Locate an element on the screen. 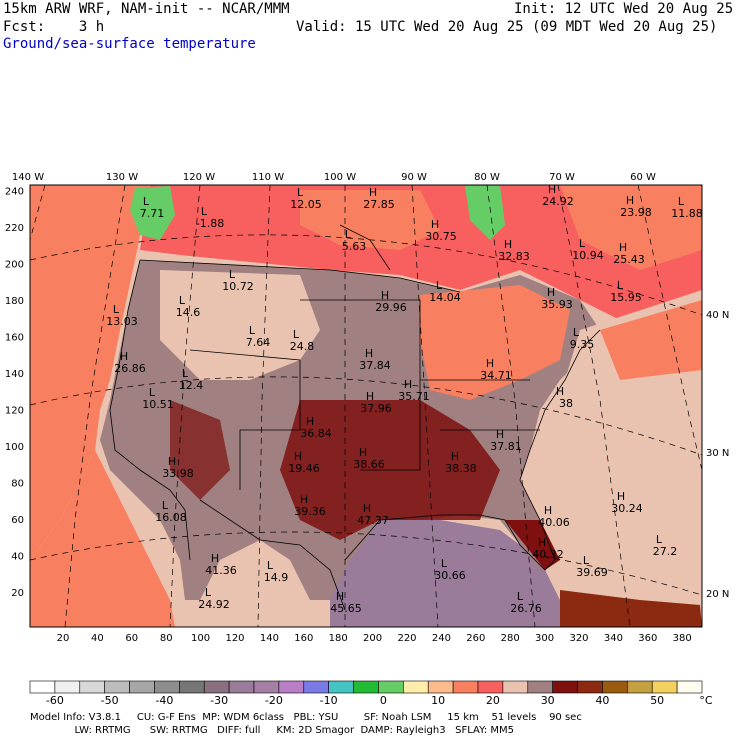 This screenshot has height=740, width=740. colorbar: -60 -50 -40 -30 -20 -10 0 10 20 30 40 50 °C is located at coordinates (371, 693).